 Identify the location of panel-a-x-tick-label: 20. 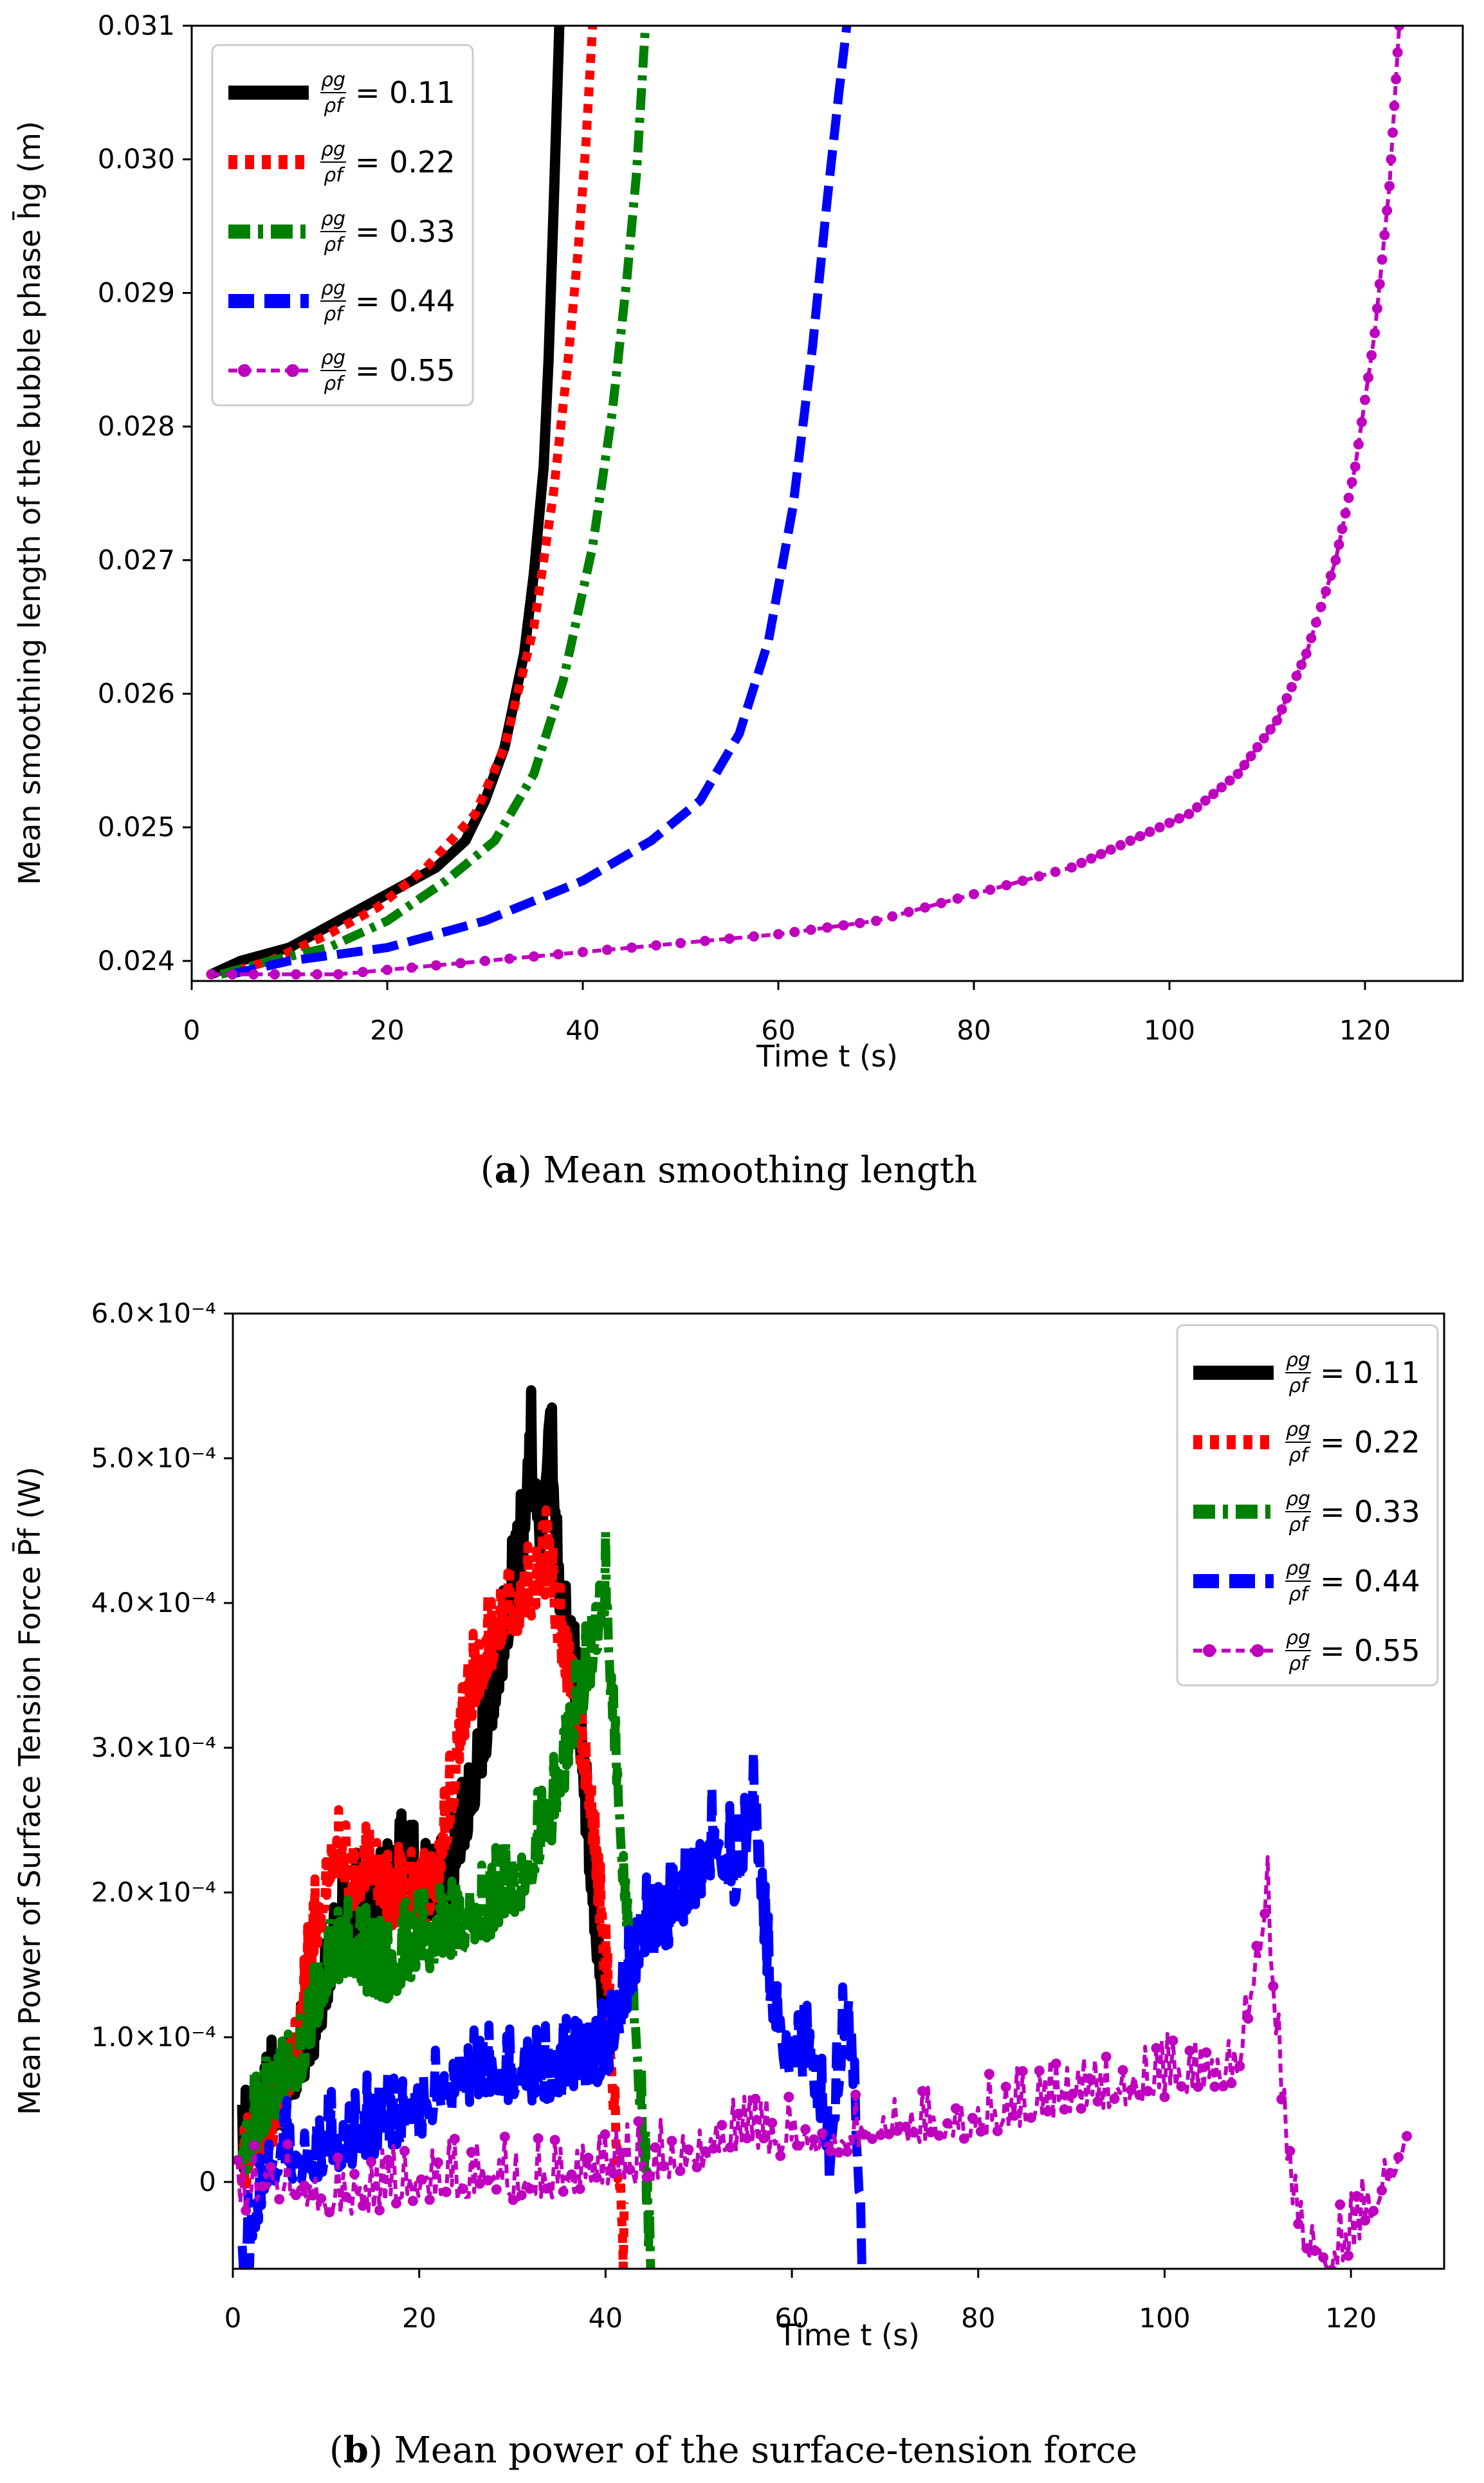
(387, 1030).